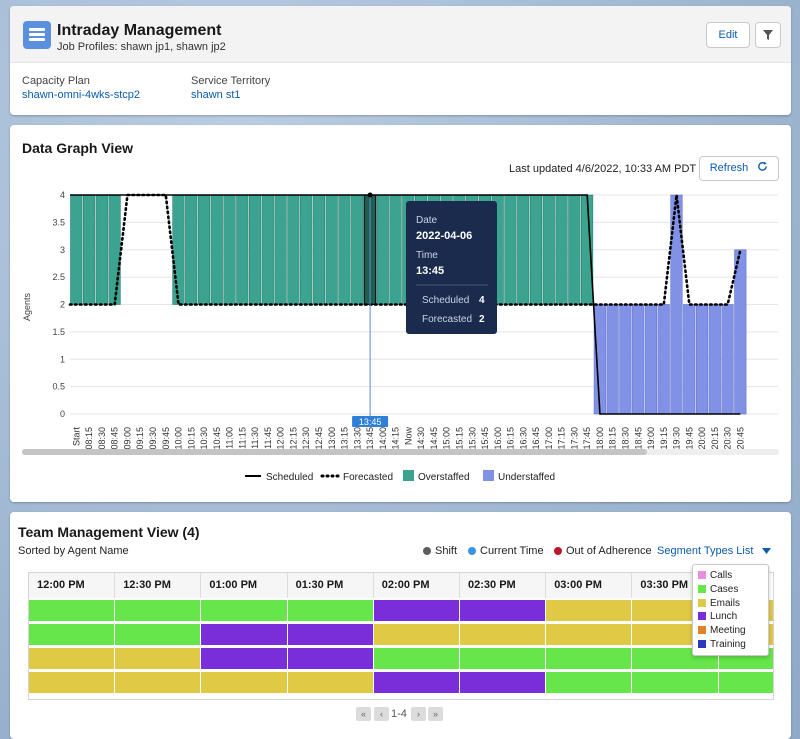 The width and height of the screenshot is (800, 739). What do you see at coordinates (381, 714) in the screenshot?
I see `prev-page-button: ‹` at bounding box center [381, 714].